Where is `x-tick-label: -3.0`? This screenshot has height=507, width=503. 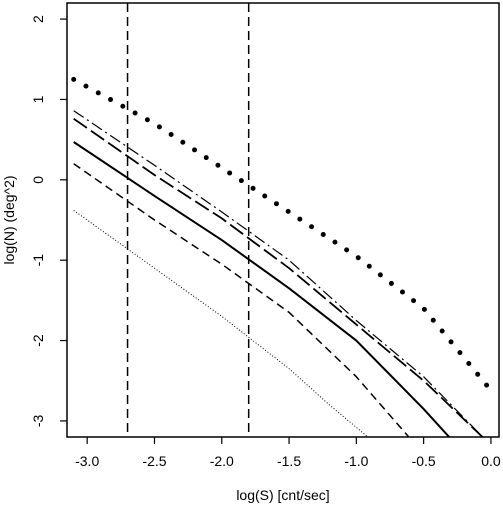
x-tick-label: -3.0 is located at coordinates (87, 461).